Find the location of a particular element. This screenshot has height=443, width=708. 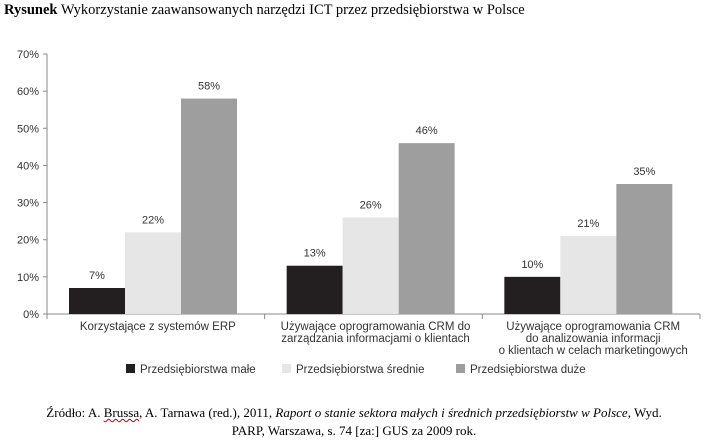

legend-entry: Przedsiębiorstwa średnie is located at coordinates (360, 370).